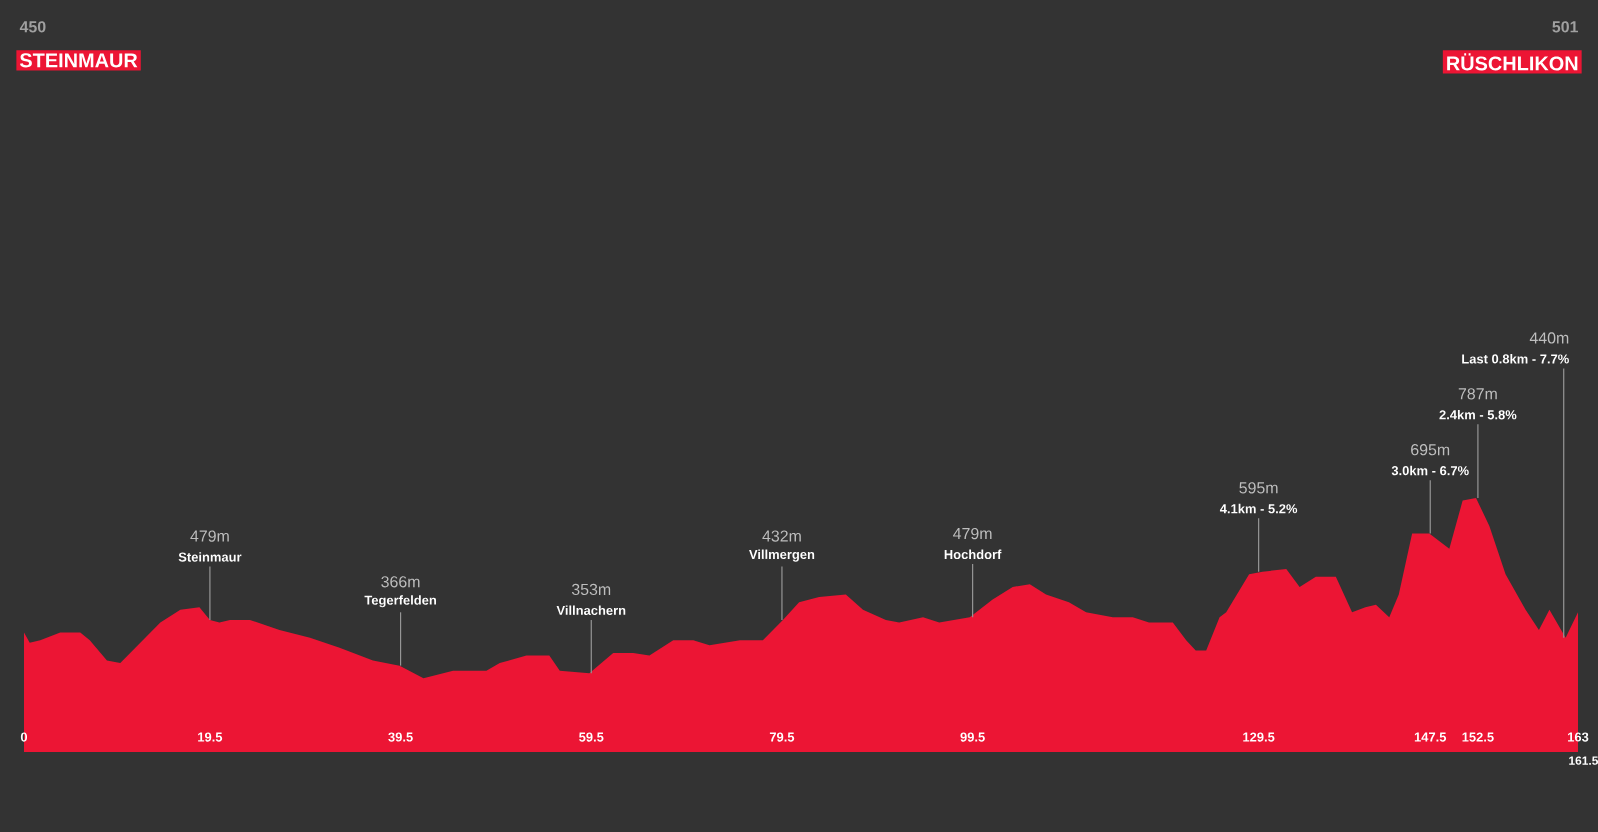  What do you see at coordinates (1512, 62) in the screenshot?
I see `text: RÜSCHLIKON` at bounding box center [1512, 62].